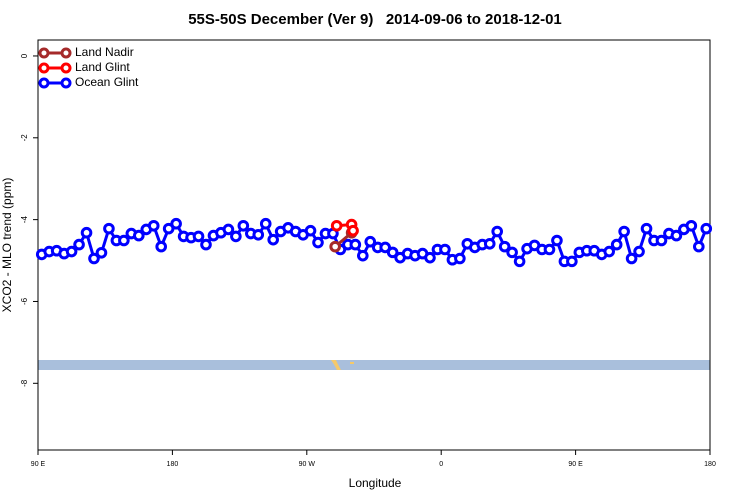 The width and height of the screenshot is (750, 500). I want to click on x-tick-label: 0, so click(441, 464).